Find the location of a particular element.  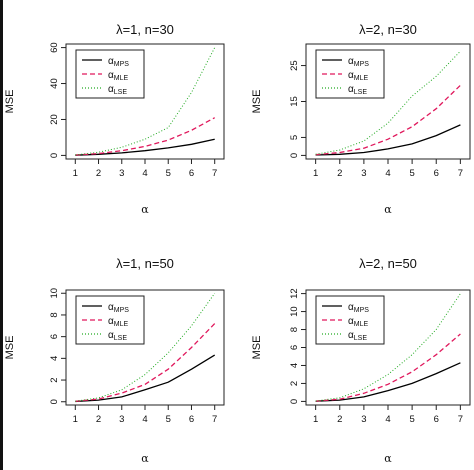

x-tick-label: 6 is located at coordinates (191, 173).